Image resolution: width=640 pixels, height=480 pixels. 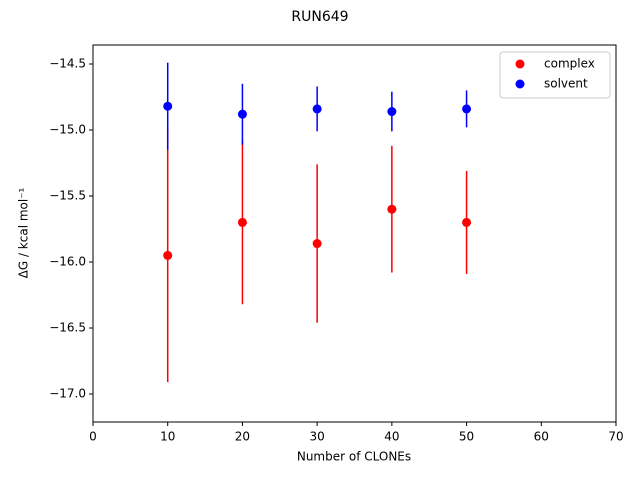 I want to click on y-tick-label: −16.5, so click(x=67, y=328).